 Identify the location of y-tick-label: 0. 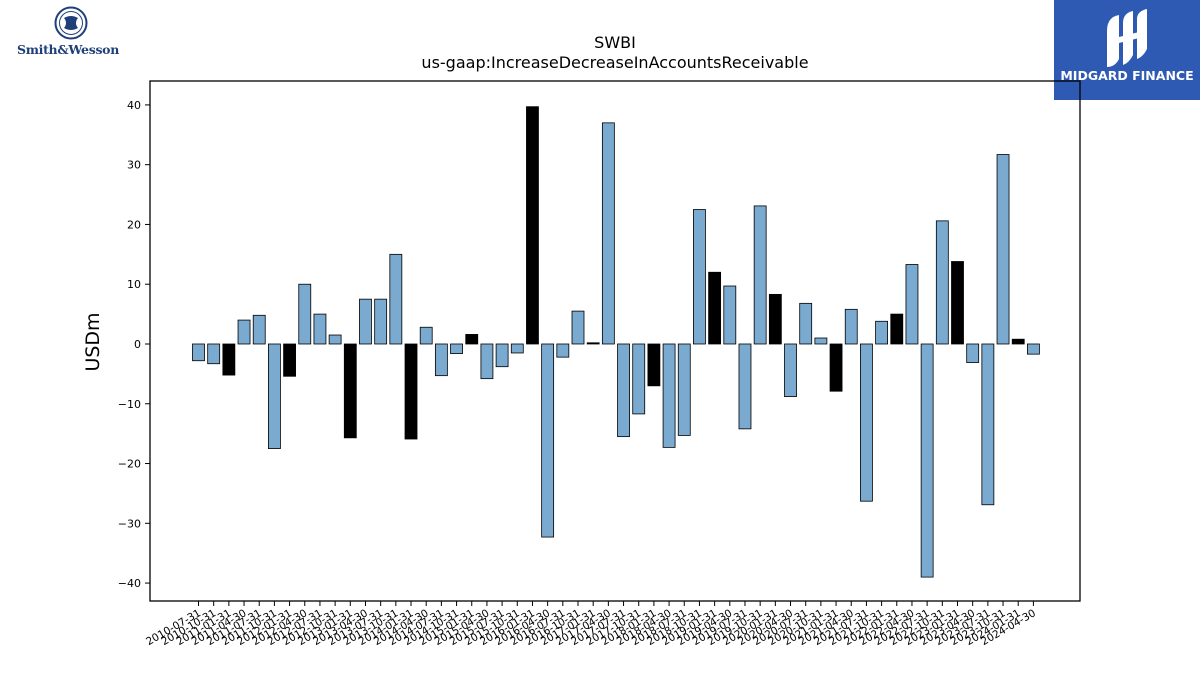
(137, 344).